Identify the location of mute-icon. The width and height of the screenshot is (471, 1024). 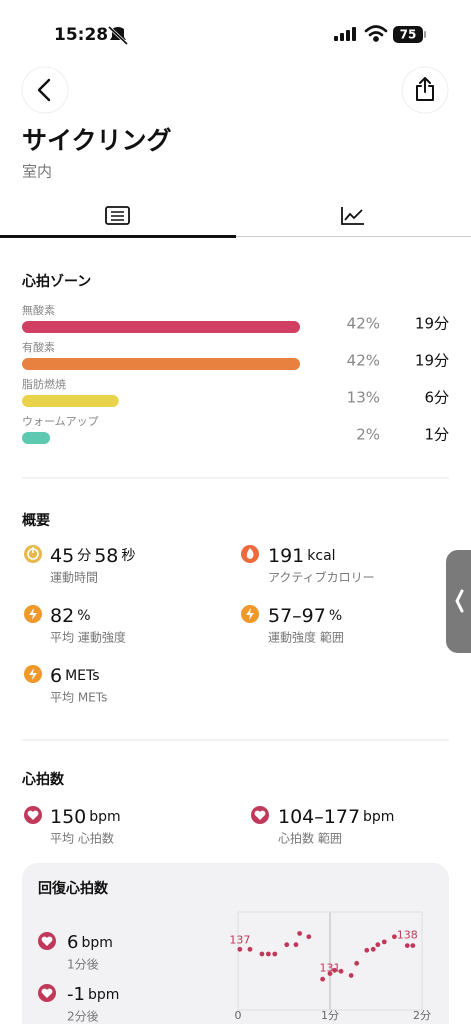
(118, 35).